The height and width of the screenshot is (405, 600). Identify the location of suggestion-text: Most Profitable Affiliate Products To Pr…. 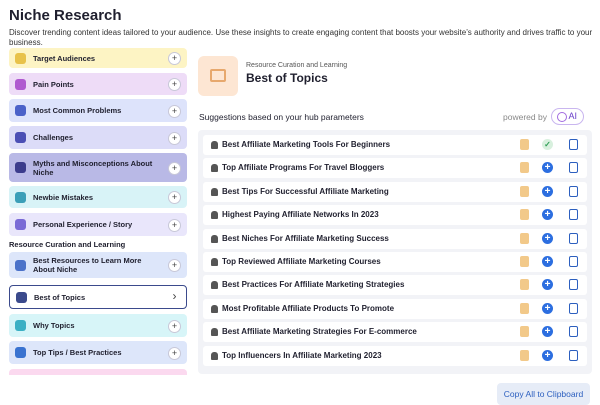
(308, 308).